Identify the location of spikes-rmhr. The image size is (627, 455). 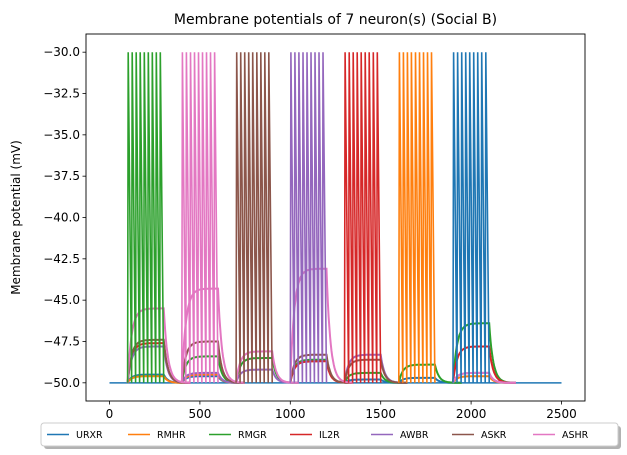
(417, 217).